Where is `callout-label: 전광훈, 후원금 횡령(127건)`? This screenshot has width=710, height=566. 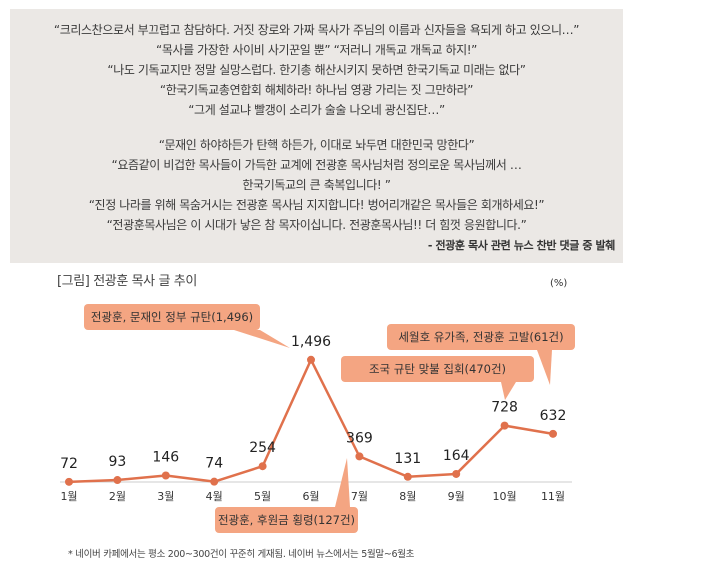
callout-label: 전광훈, 후원금 횡령(127건) is located at coordinates (286, 520).